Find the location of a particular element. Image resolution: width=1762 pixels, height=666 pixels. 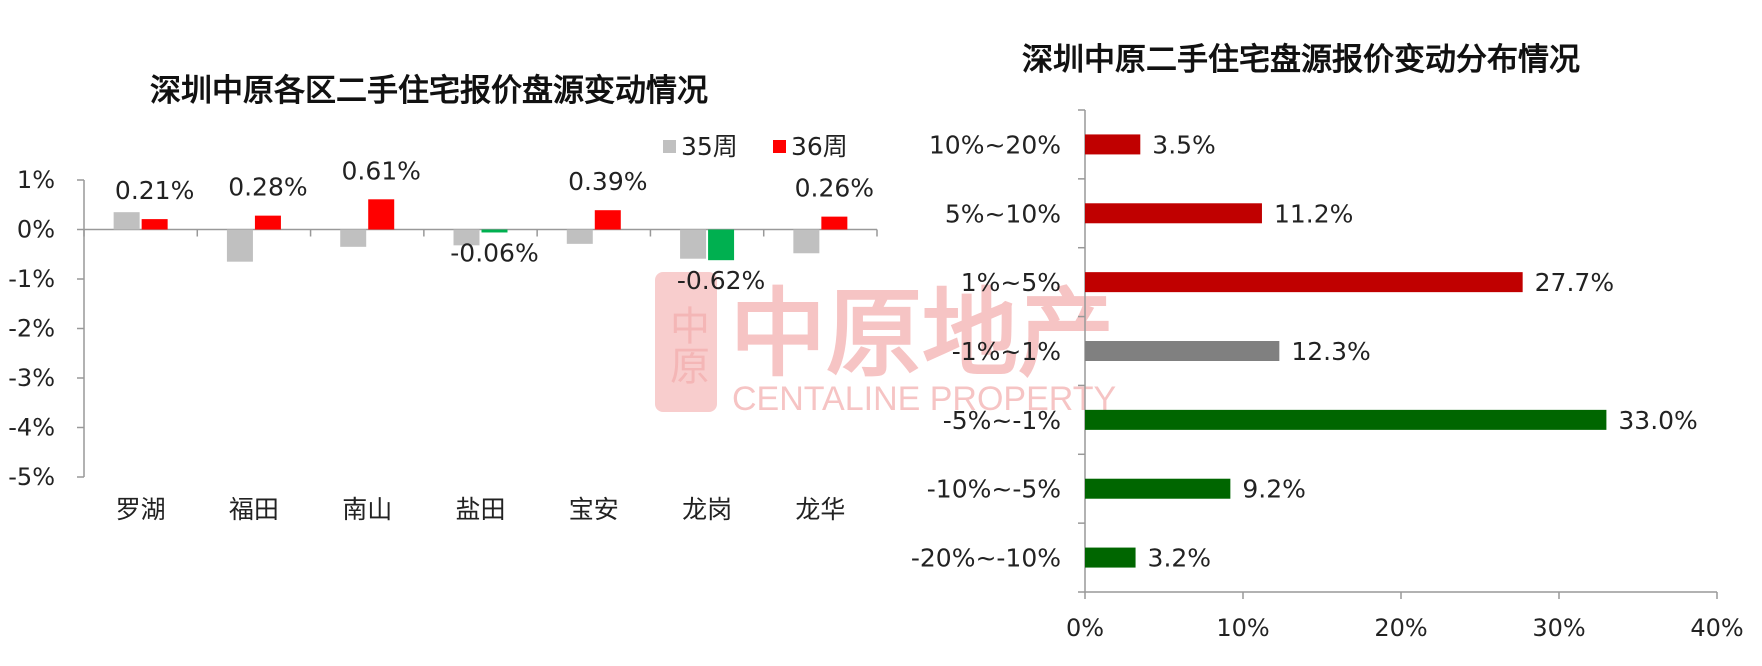

legend-label-36: 36周 is located at coordinates (819, 146).